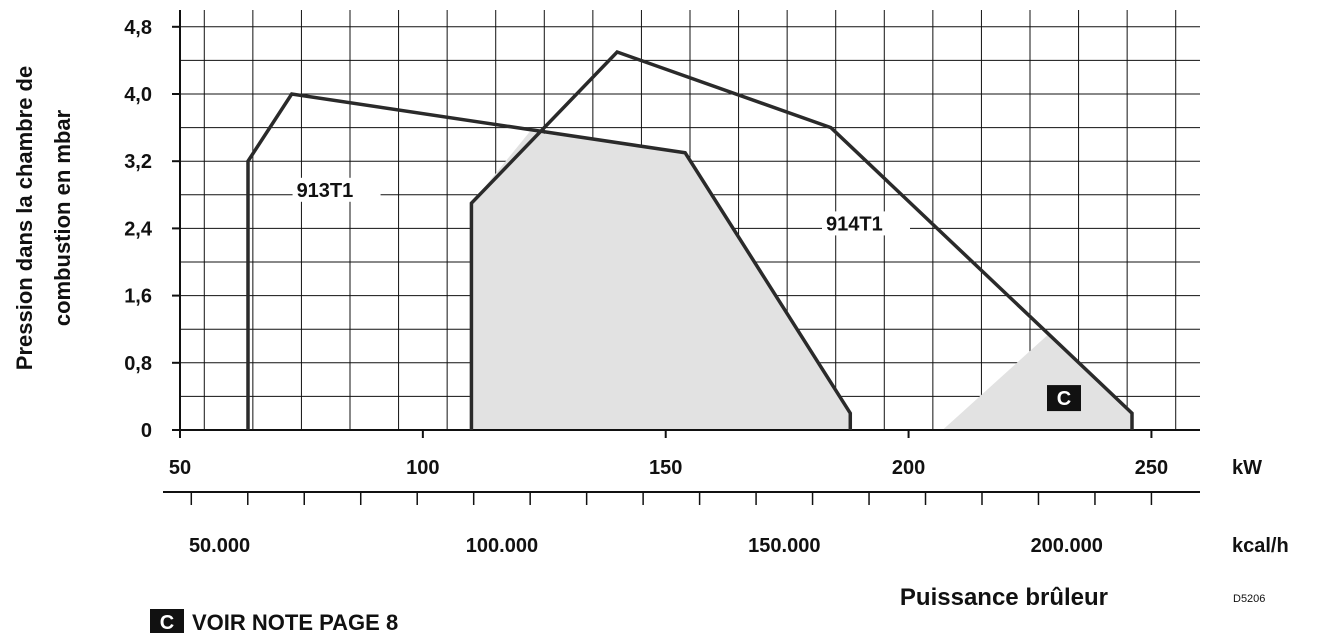  Describe the element at coordinates (62, 217) in the screenshot. I see `y-axis-label-line2: combustion en mbar` at that location.